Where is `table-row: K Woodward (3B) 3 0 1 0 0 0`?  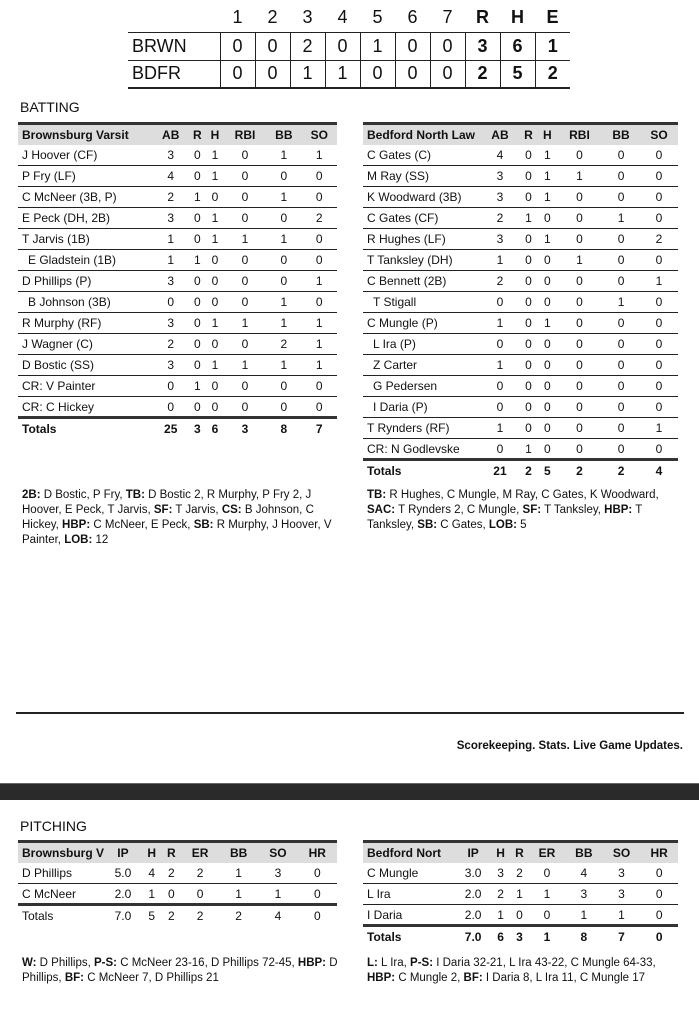
table-row: K Woodward (3B) 3 0 1 0 0 0 is located at coordinates (520, 197).